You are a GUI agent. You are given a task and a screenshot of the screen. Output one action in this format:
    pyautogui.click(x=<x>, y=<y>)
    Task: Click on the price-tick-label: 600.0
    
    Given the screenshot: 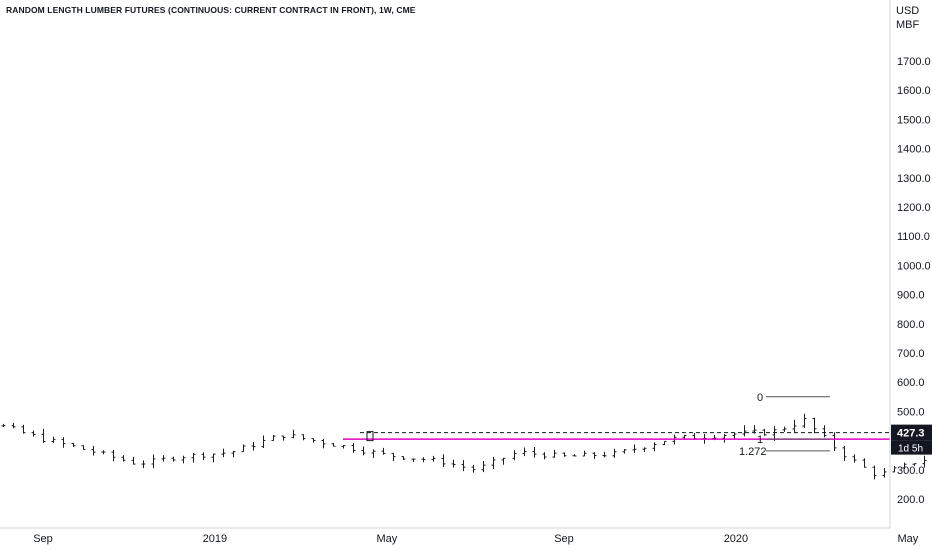 What is the action you would take?
    pyautogui.click(x=911, y=383)
    